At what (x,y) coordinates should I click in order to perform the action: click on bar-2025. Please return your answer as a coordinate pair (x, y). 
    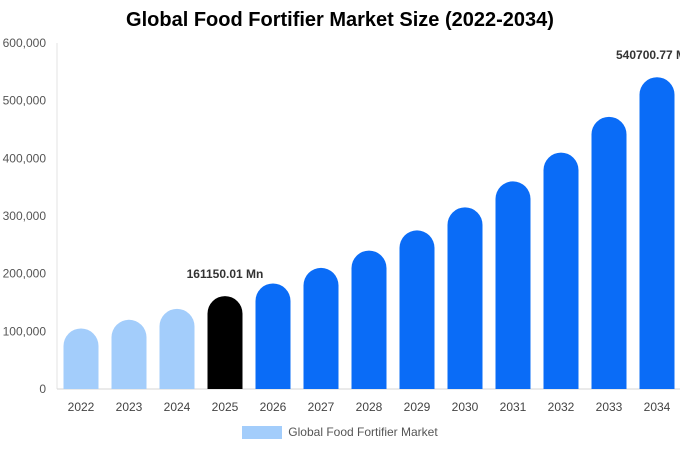
    Looking at the image, I should click on (225, 342).